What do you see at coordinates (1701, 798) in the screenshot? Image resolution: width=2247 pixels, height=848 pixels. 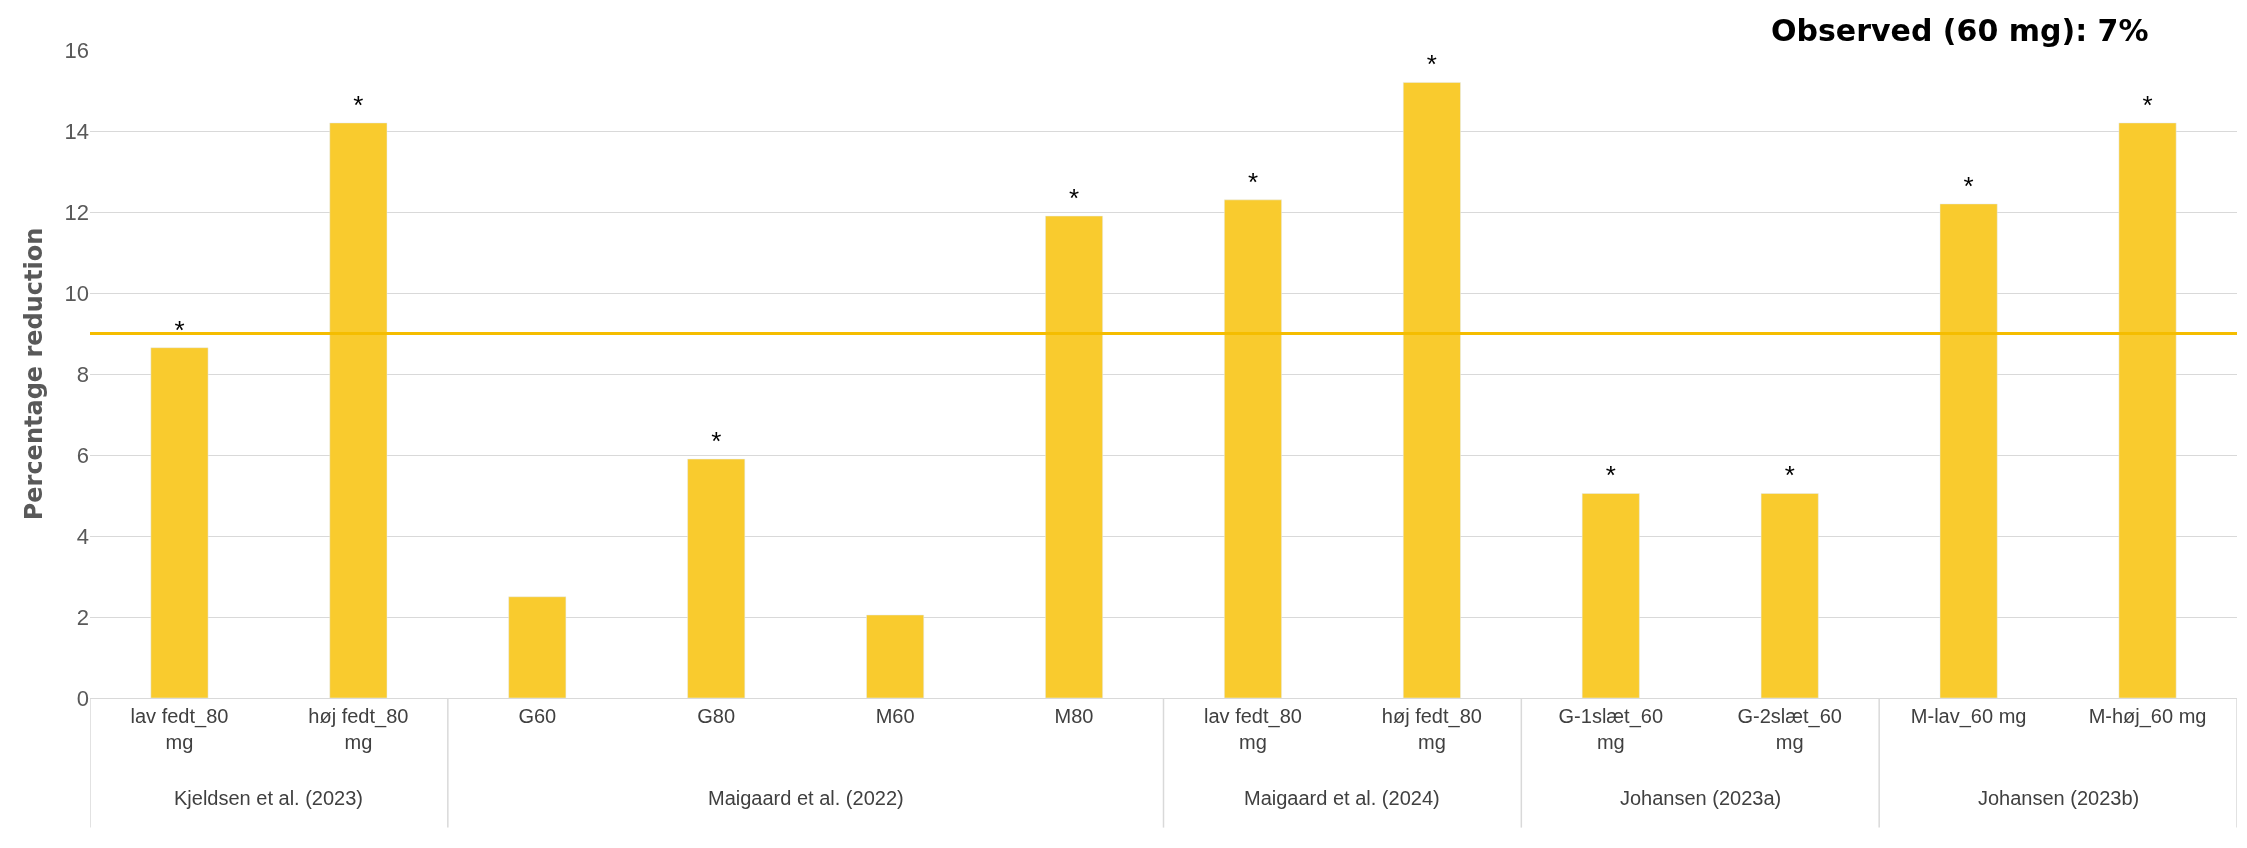 I see `text: Johansen (2023a)` at bounding box center [1701, 798].